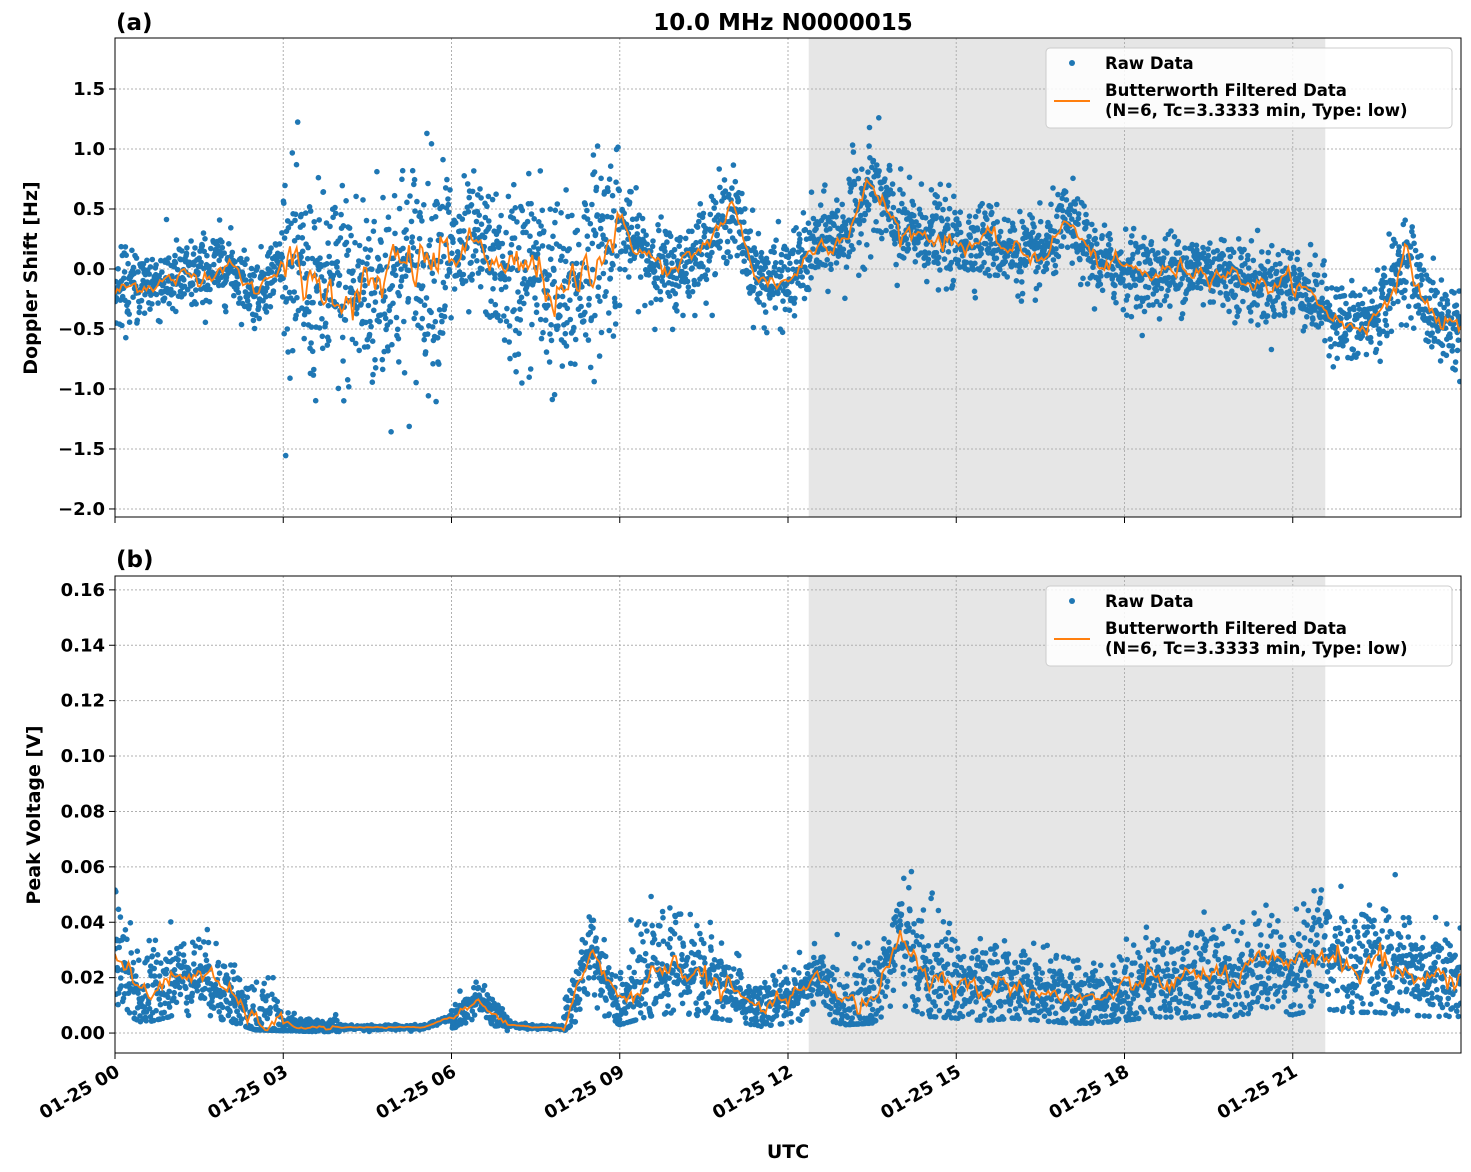 This screenshot has height=1172, width=1471. I want to click on legend-filtered-params: (N=6, Tc=3.3333 min, Type: low), so click(1256, 110).